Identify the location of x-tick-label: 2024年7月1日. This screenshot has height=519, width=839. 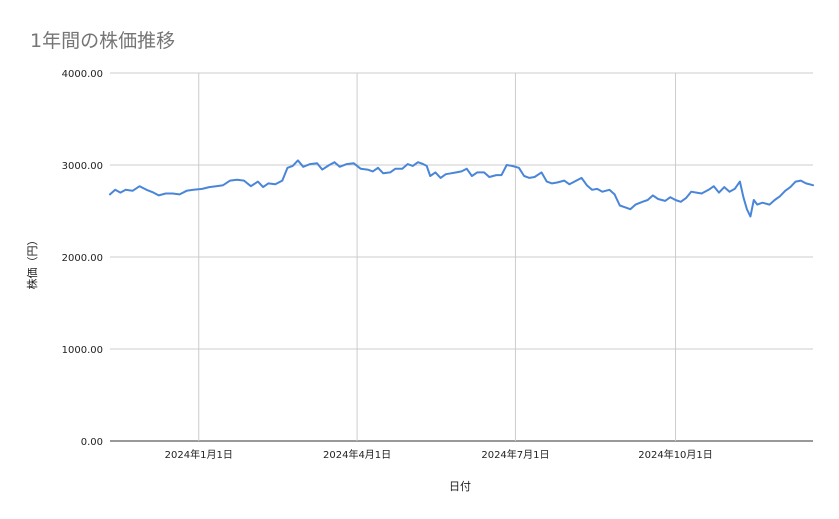
(515, 454).